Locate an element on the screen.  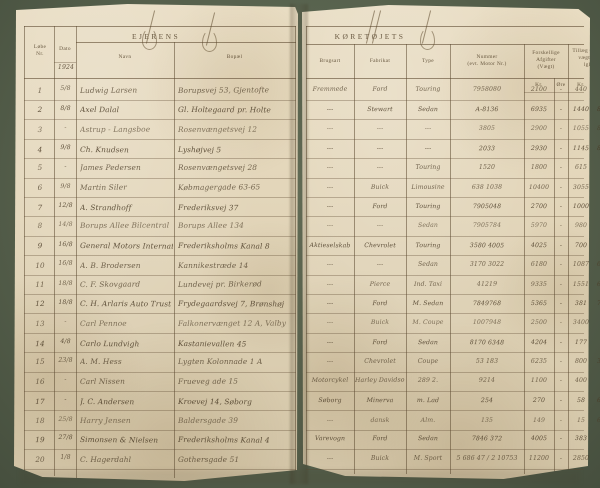
right-group-header: KØRETØJETS is located at coordinates (370, 36).